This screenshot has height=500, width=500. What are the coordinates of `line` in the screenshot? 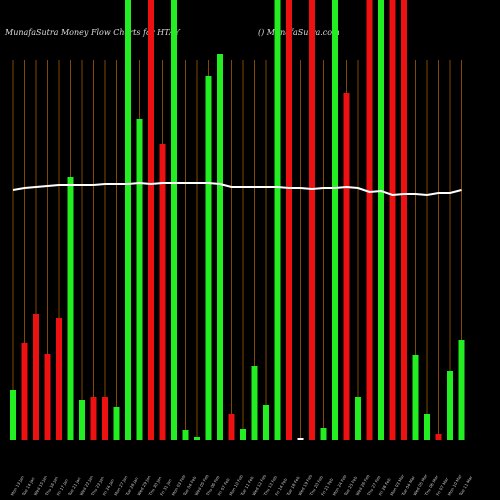 It's located at (237, 189).